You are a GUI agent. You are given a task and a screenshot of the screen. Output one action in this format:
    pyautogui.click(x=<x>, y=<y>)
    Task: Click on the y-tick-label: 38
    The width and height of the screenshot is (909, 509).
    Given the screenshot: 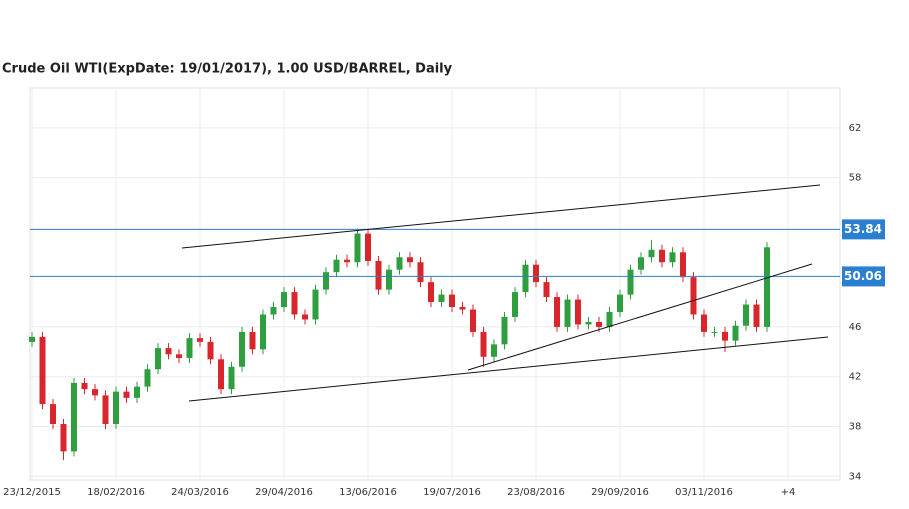 What is the action you would take?
    pyautogui.click(x=855, y=426)
    